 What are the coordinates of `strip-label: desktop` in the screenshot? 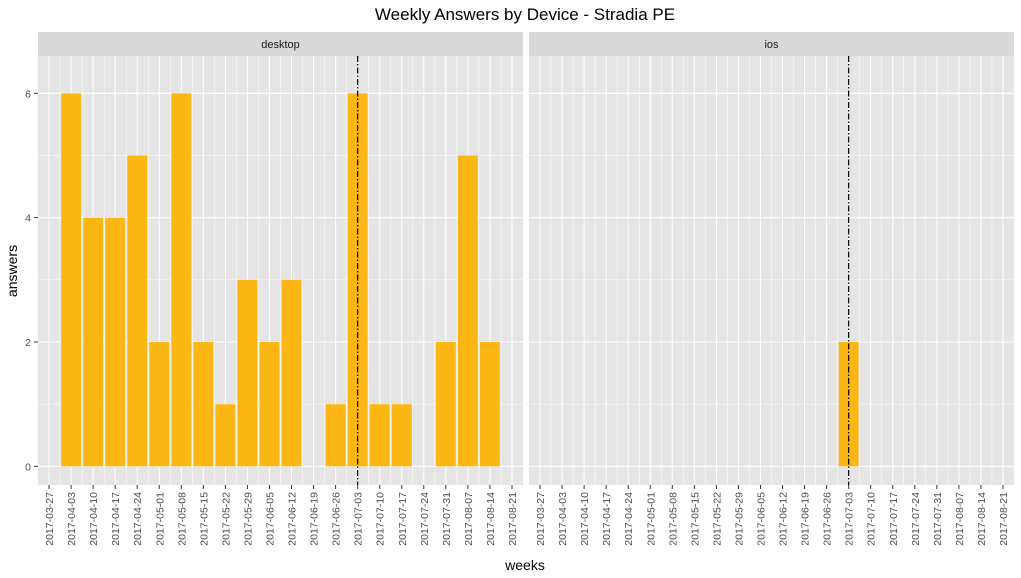 It's located at (280, 45).